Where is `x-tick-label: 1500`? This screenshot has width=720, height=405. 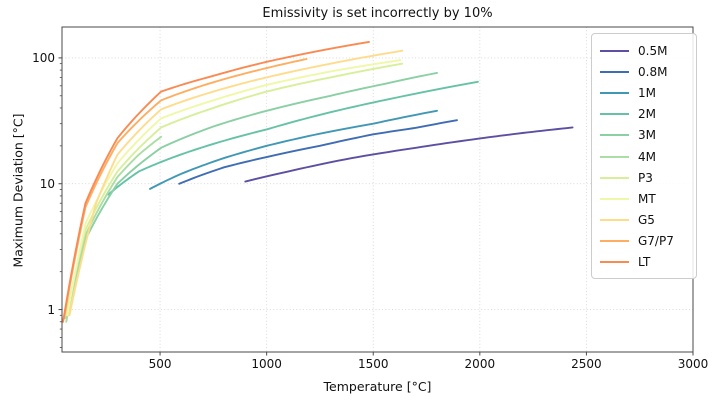 x-tick-label: 1500 is located at coordinates (373, 364).